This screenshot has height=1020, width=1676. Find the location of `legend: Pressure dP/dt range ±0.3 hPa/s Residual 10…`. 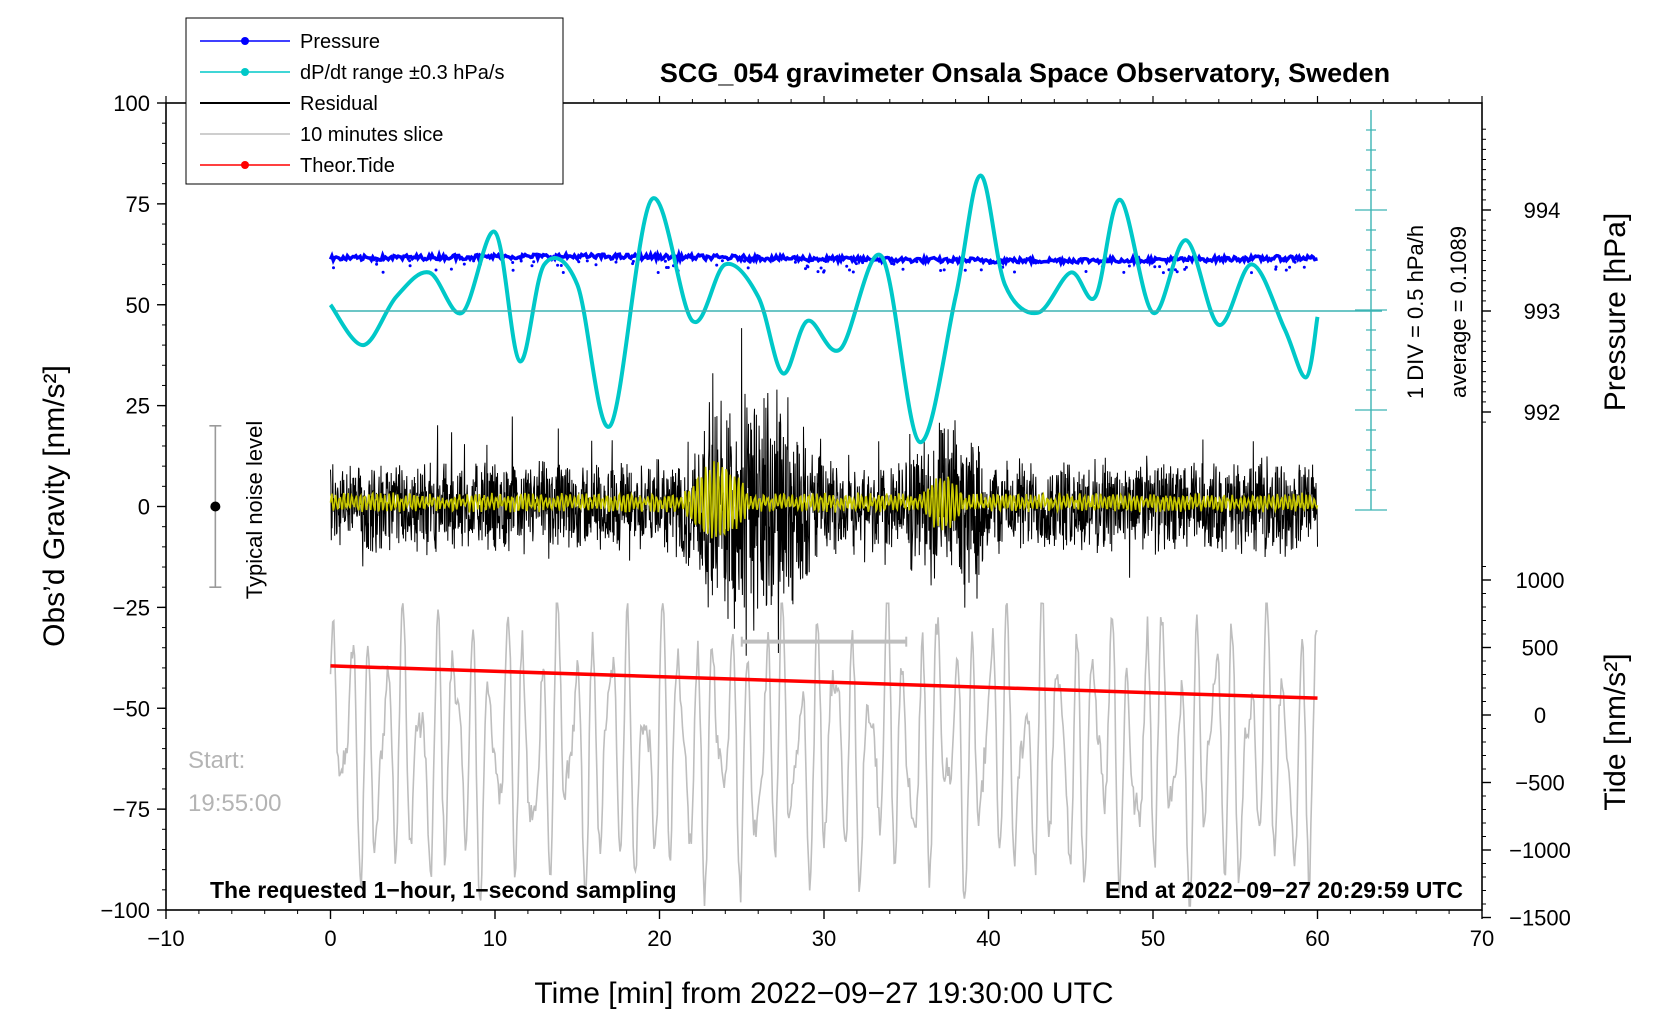

legend: Pressure dP/dt range ±0.3 hPa/s Residual 10… is located at coordinates (374, 101).